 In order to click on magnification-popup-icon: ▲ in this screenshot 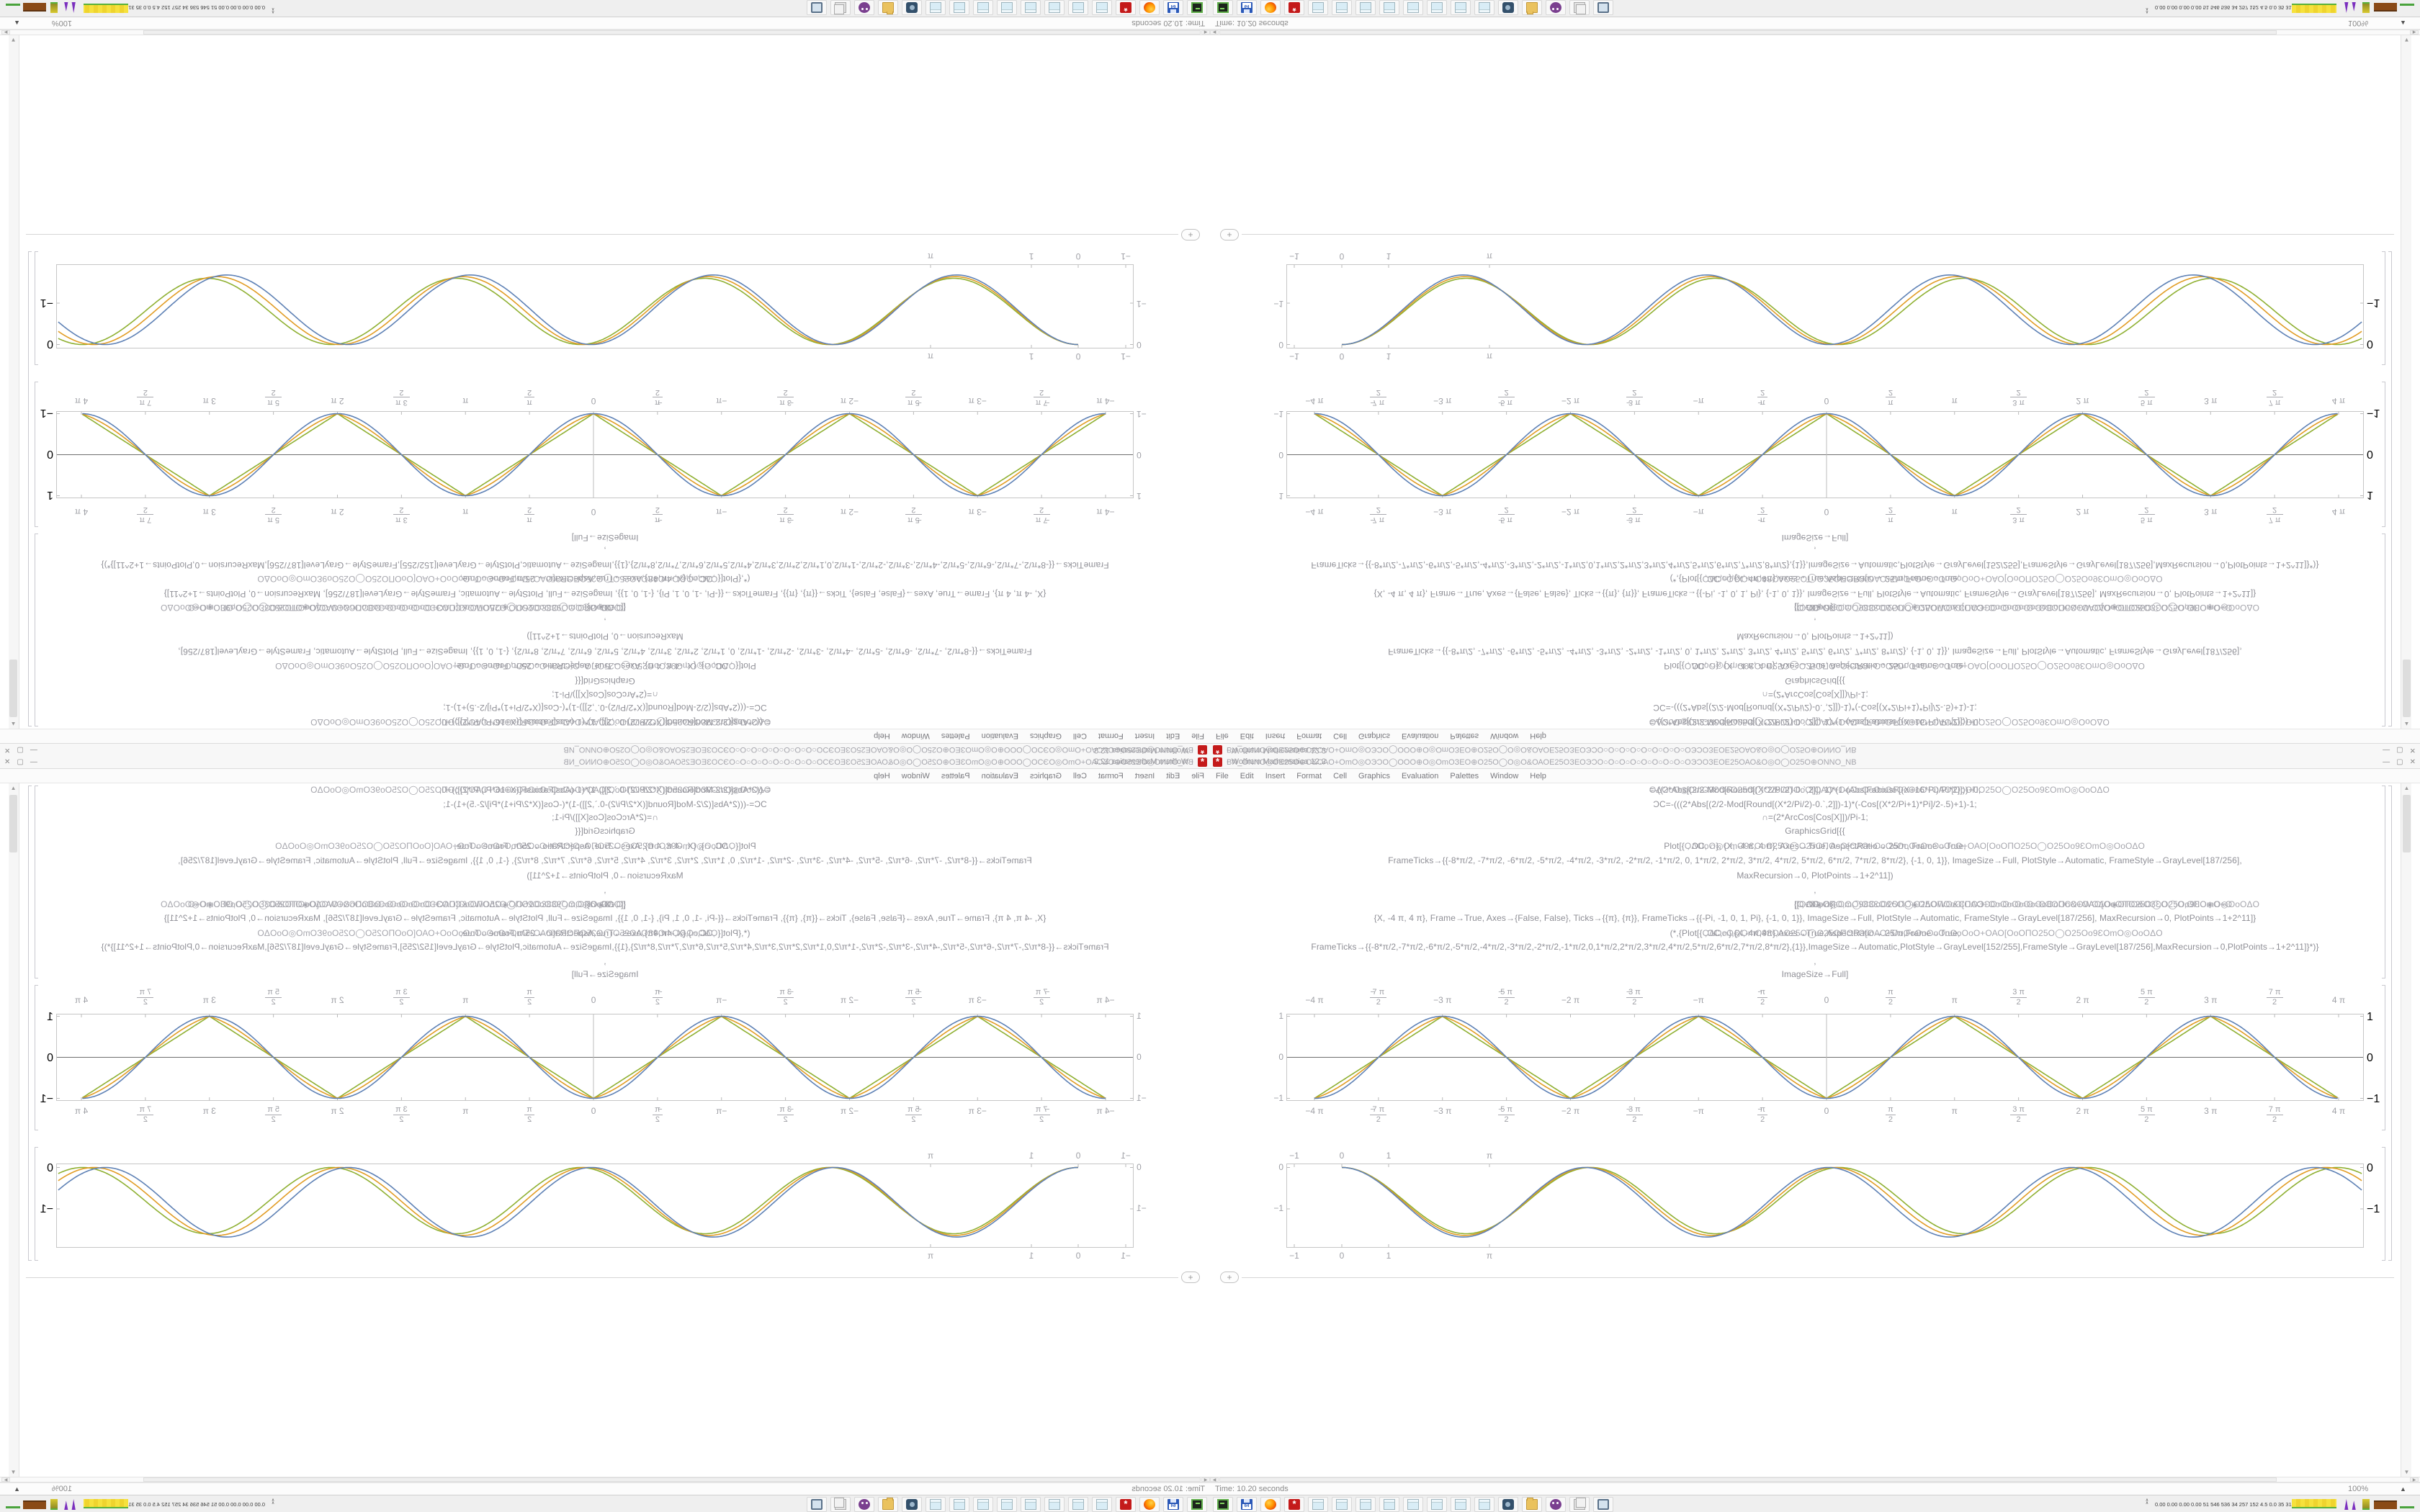, I will do `click(2403, 1489)`.